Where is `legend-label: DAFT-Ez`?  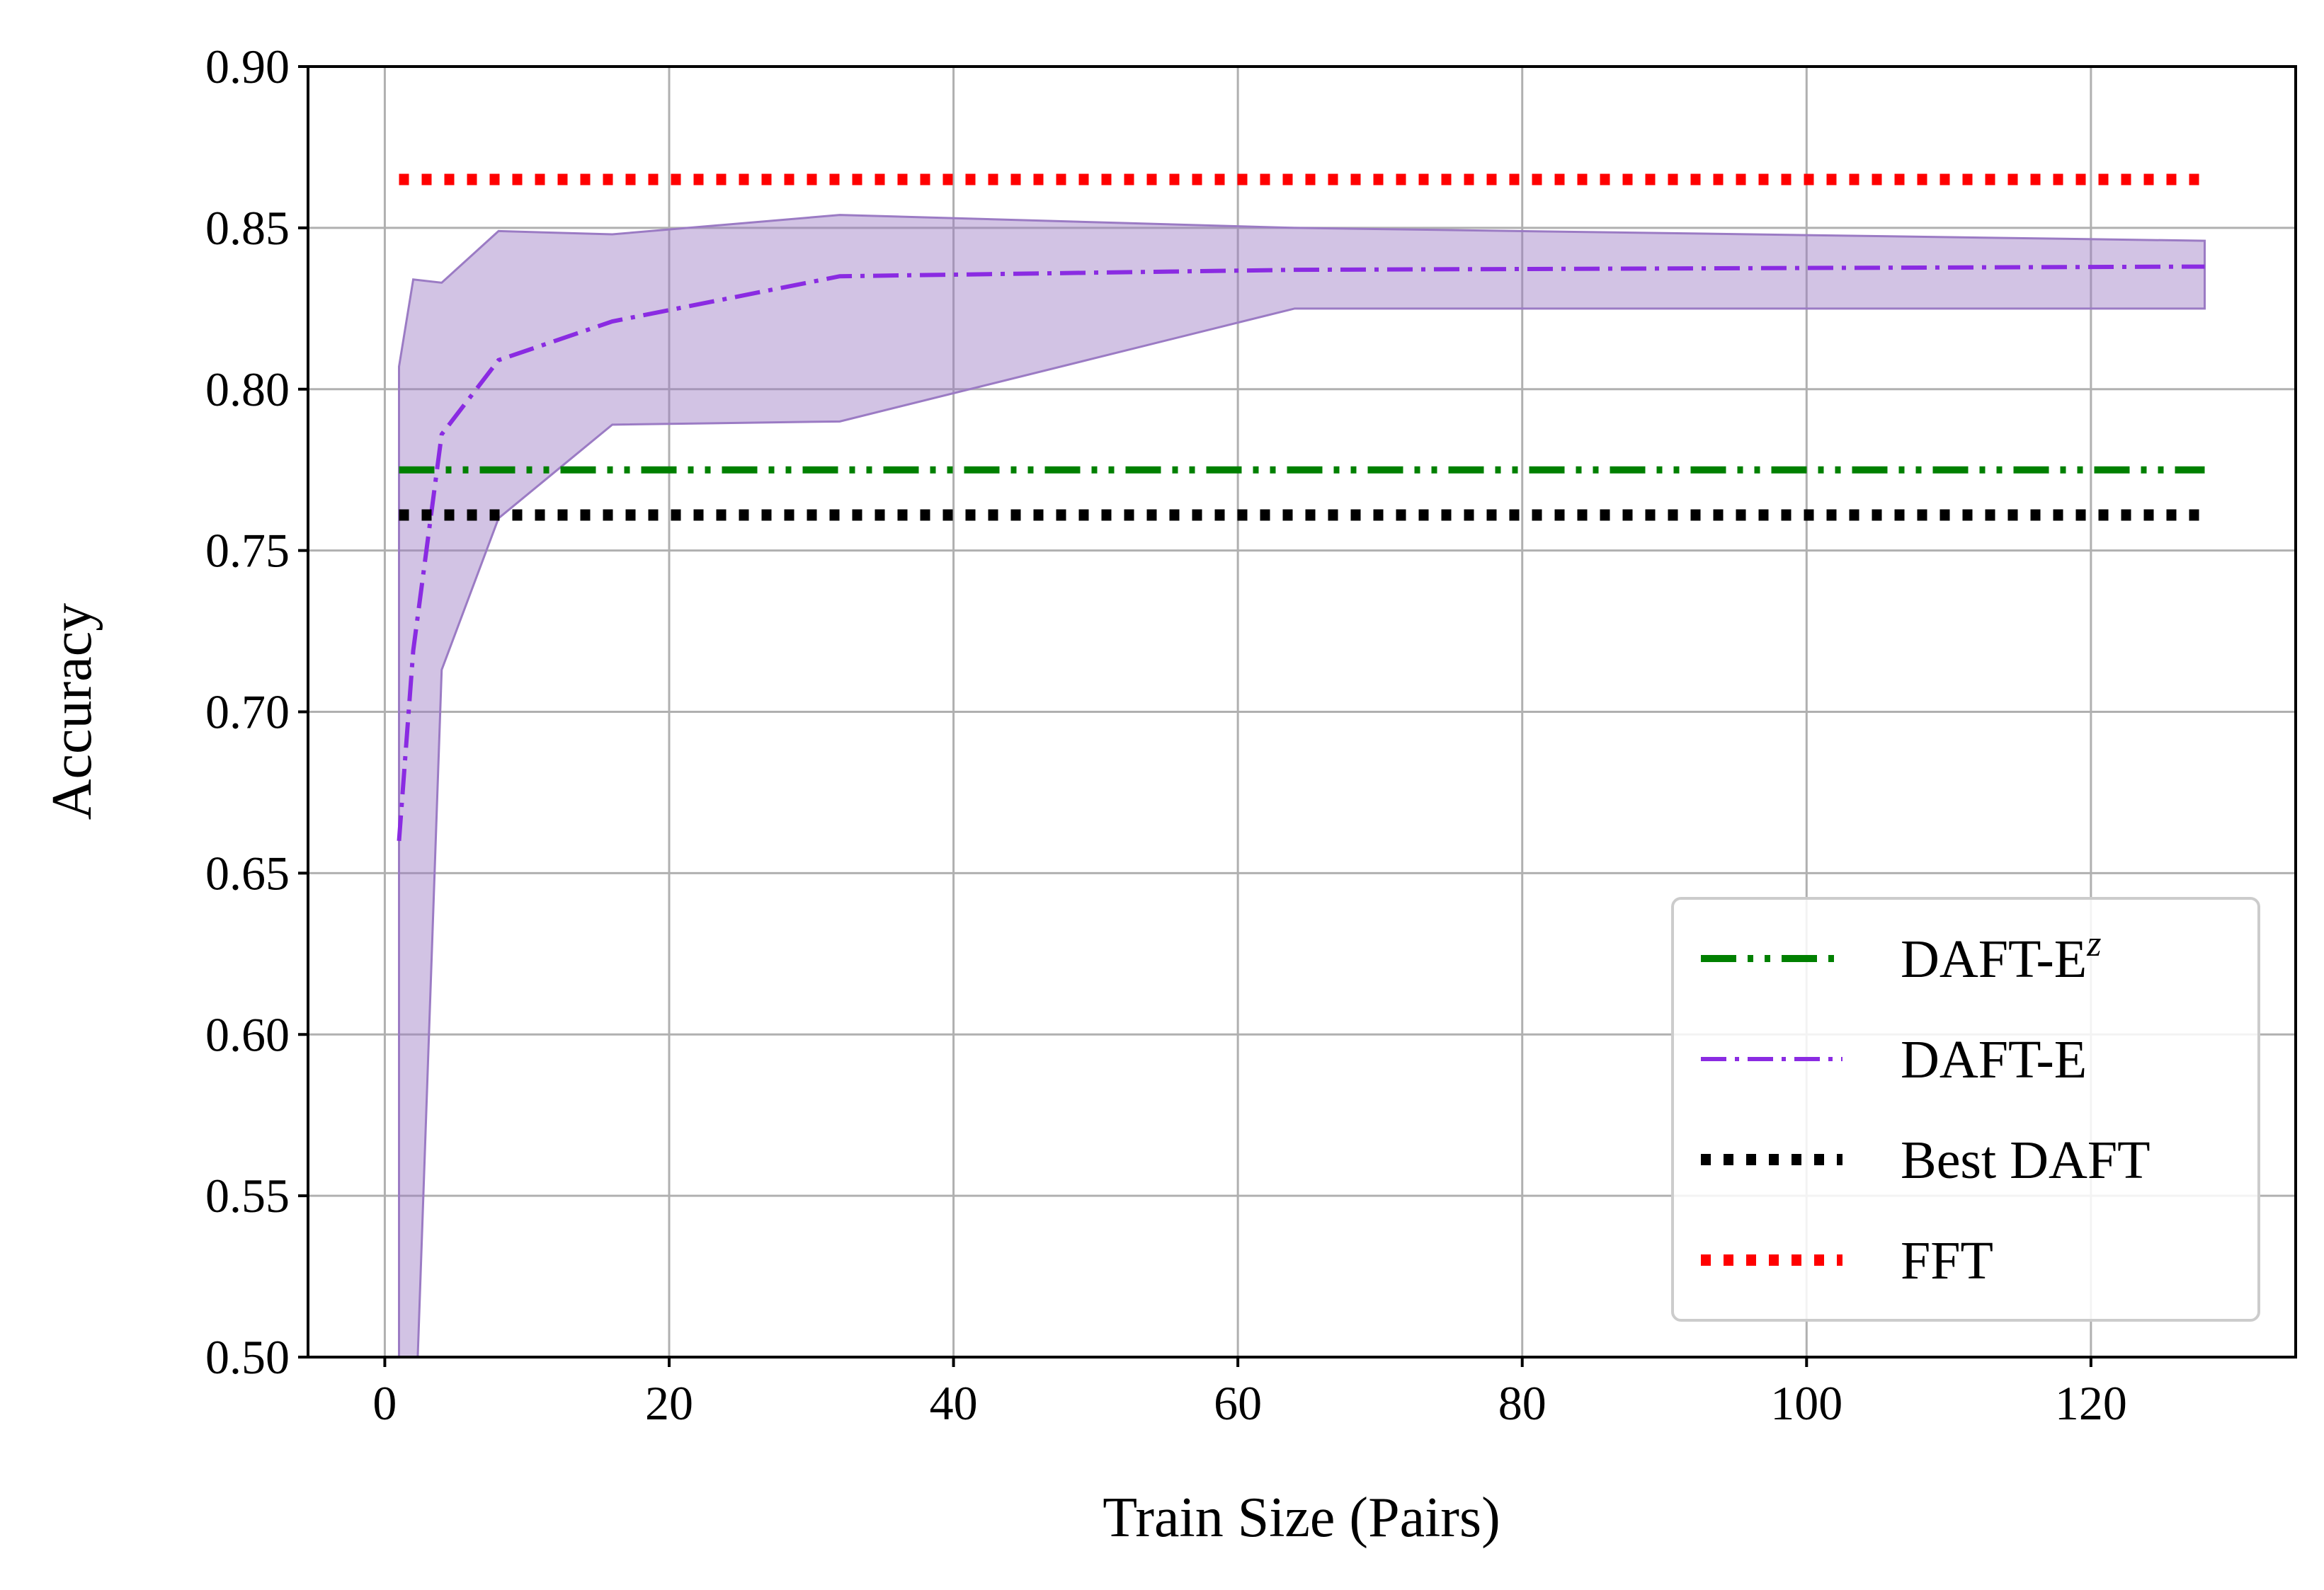 legend-label: DAFT-Ez is located at coordinates (2001, 956).